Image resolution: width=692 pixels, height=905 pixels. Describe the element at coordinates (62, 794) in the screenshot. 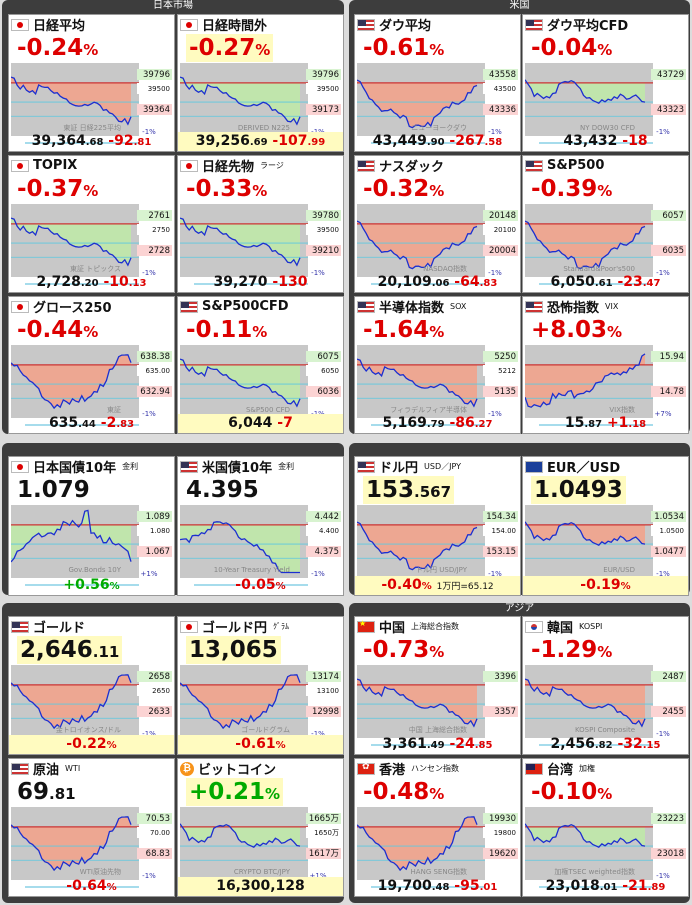

I see `headline-decimal: .81` at that location.